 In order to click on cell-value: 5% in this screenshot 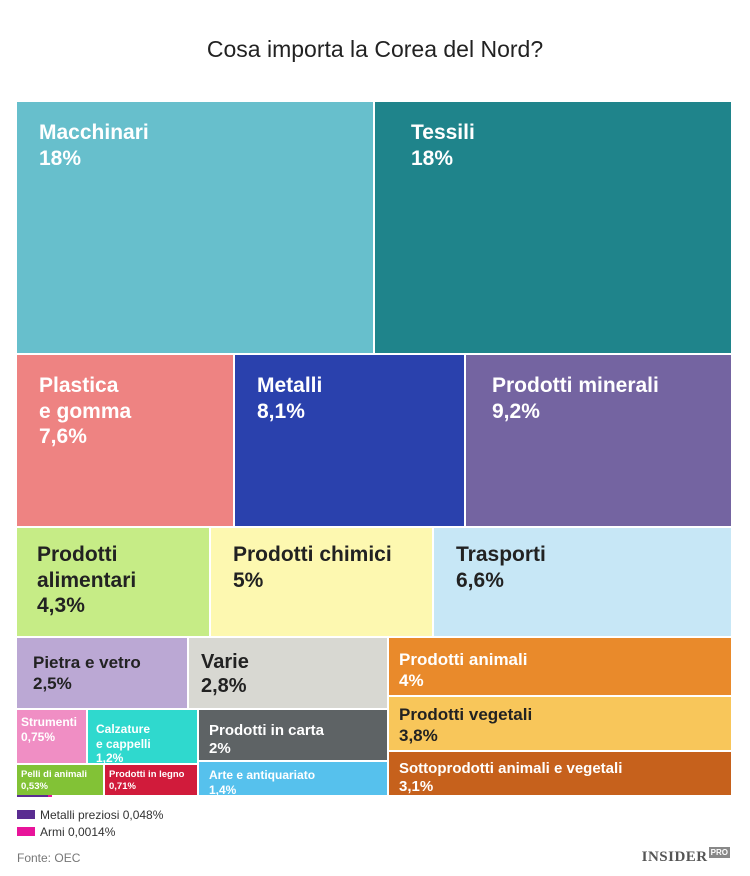, I will do `click(248, 580)`.